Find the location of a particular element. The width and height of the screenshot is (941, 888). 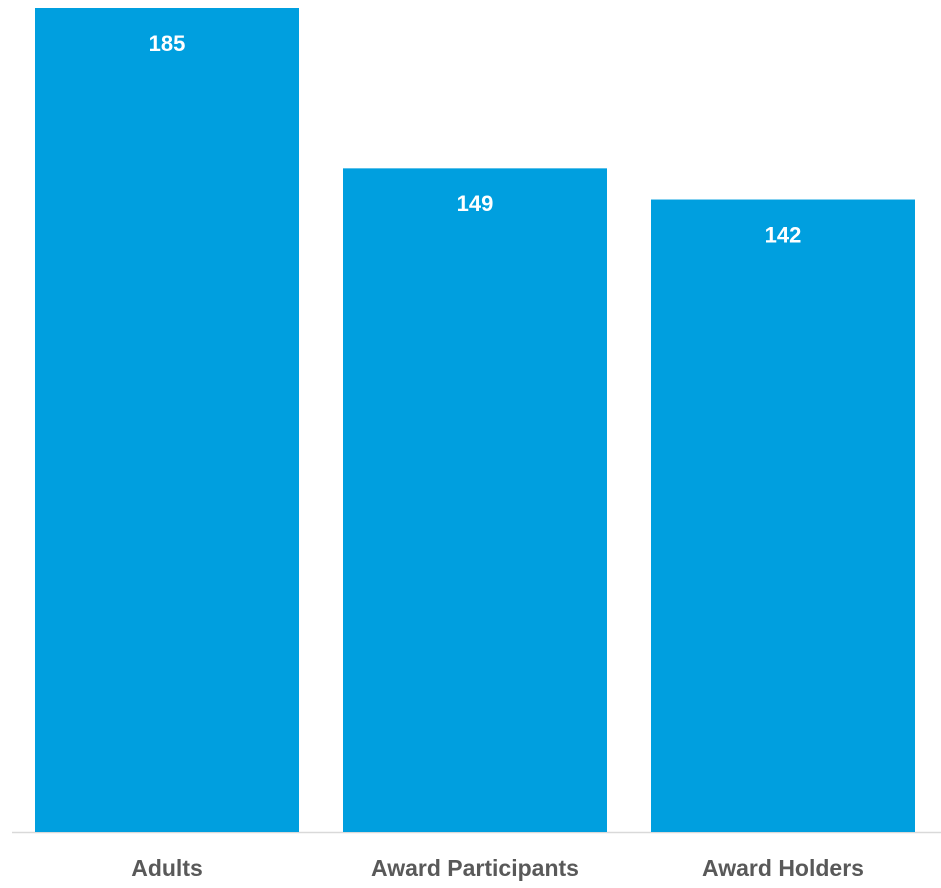

data-label: 185 is located at coordinates (167, 43).